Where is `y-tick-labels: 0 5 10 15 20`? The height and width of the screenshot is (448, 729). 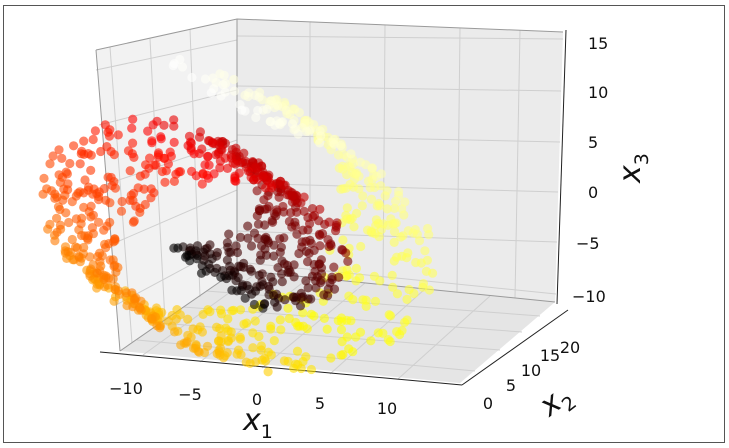
y-tick-labels: 0 5 10 15 20 is located at coordinates (531, 375).